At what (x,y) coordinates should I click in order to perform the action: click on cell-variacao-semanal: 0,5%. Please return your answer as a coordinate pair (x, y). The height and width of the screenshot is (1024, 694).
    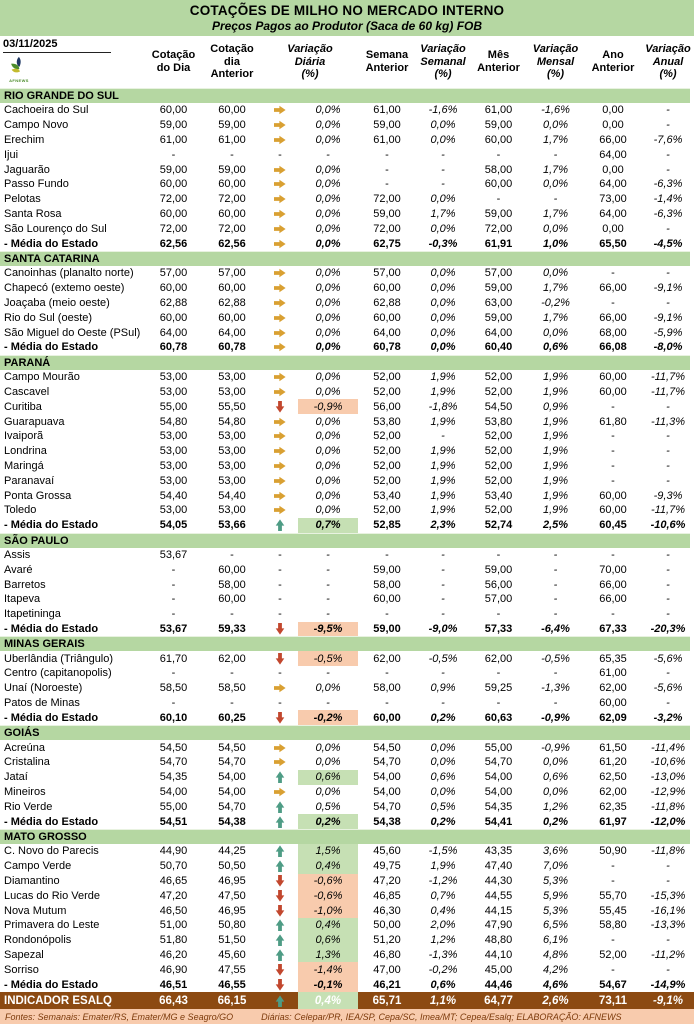
    Looking at the image, I should click on (443, 806).